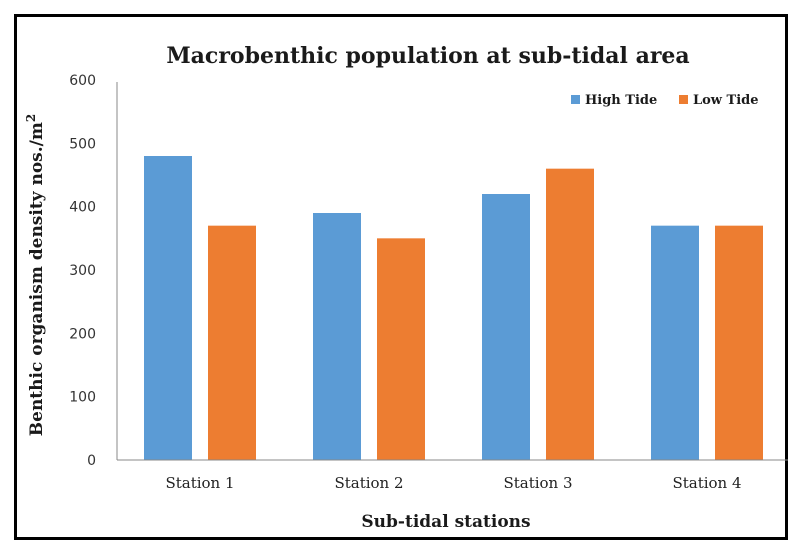 The image size is (802, 554). I want to click on y-tick-label: 0, so click(91, 461).